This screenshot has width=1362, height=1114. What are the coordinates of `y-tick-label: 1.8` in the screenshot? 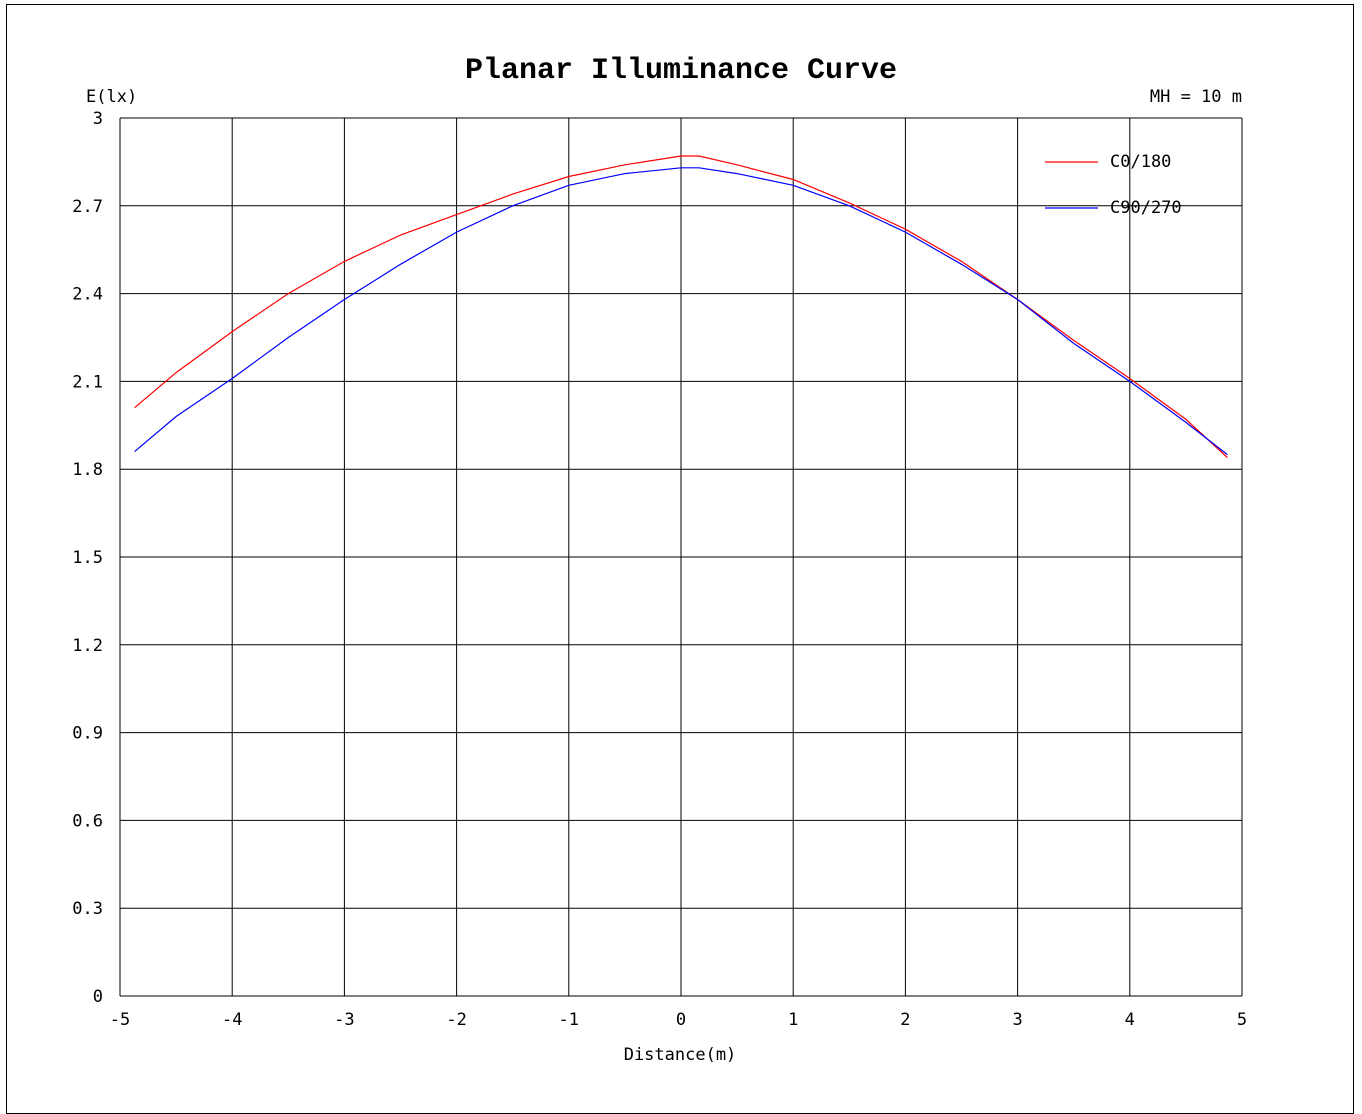 It's located at (87, 470).